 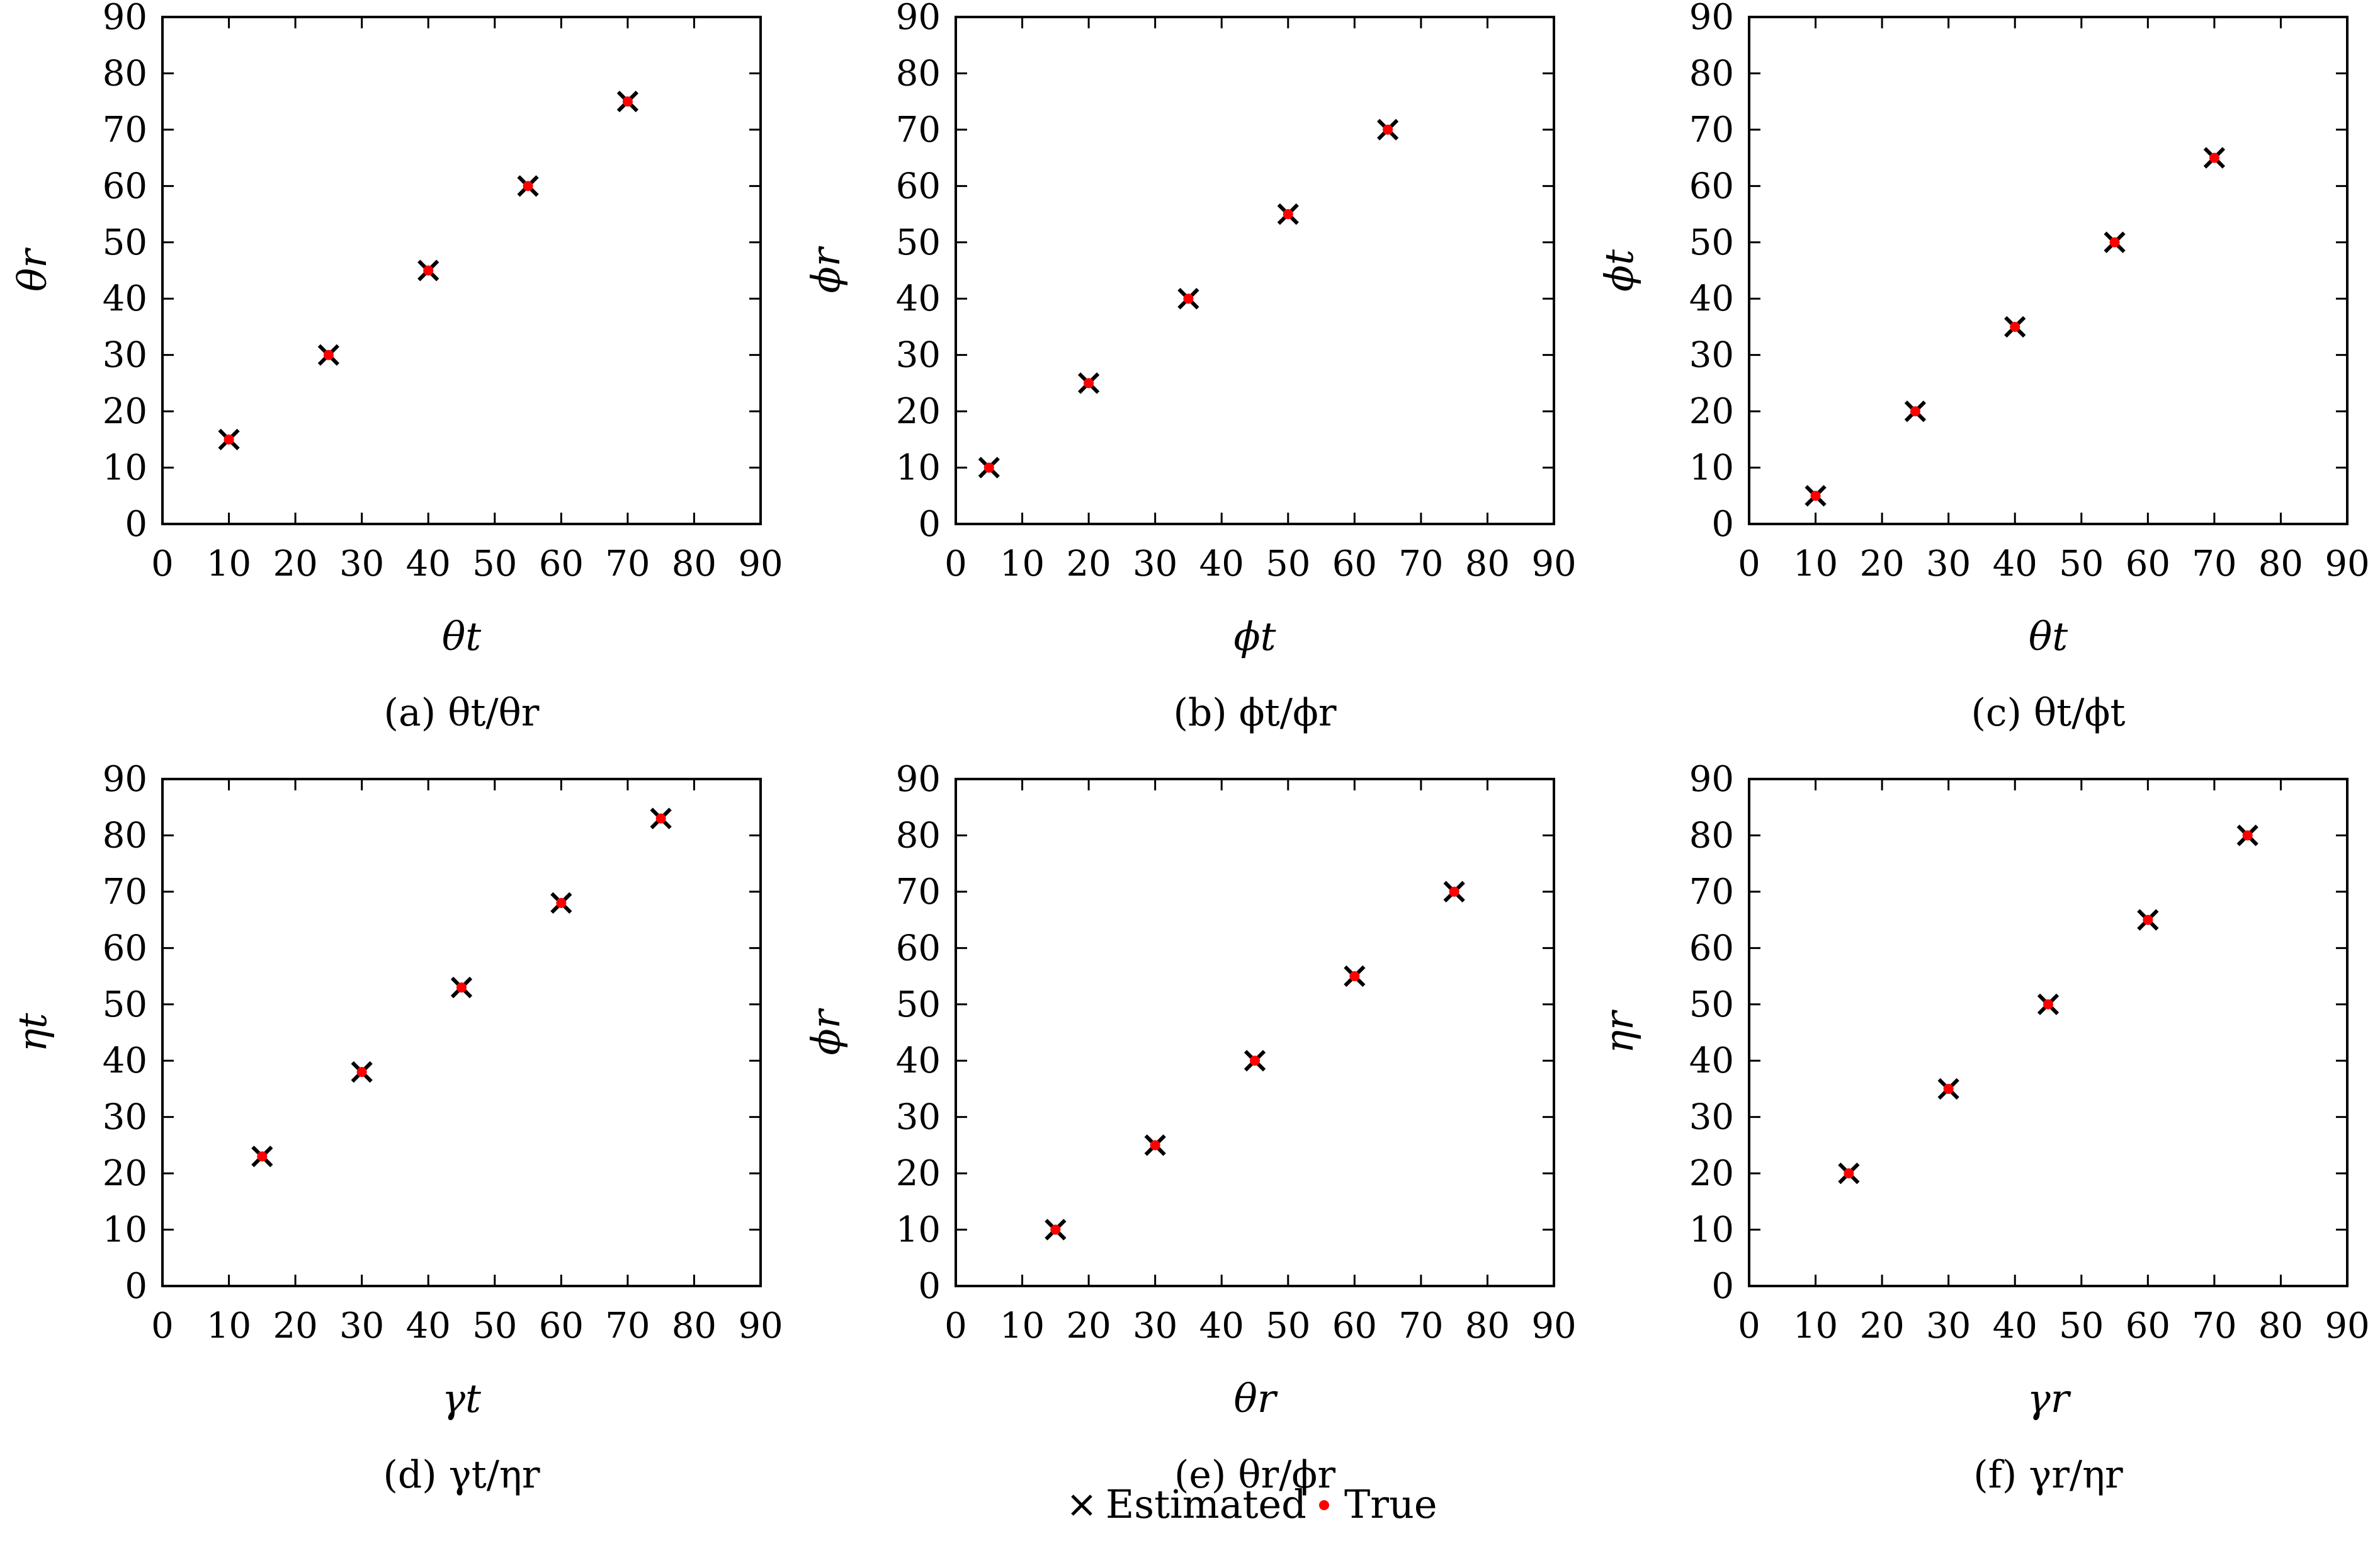 I want to click on legend: Estimated True, so click(x=1254, y=1504).